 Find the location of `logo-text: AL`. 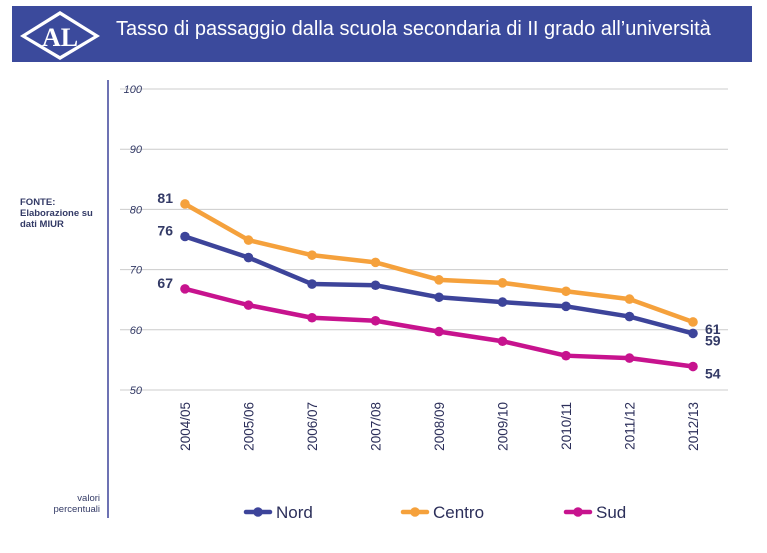

logo-text: AL is located at coordinates (60, 37).